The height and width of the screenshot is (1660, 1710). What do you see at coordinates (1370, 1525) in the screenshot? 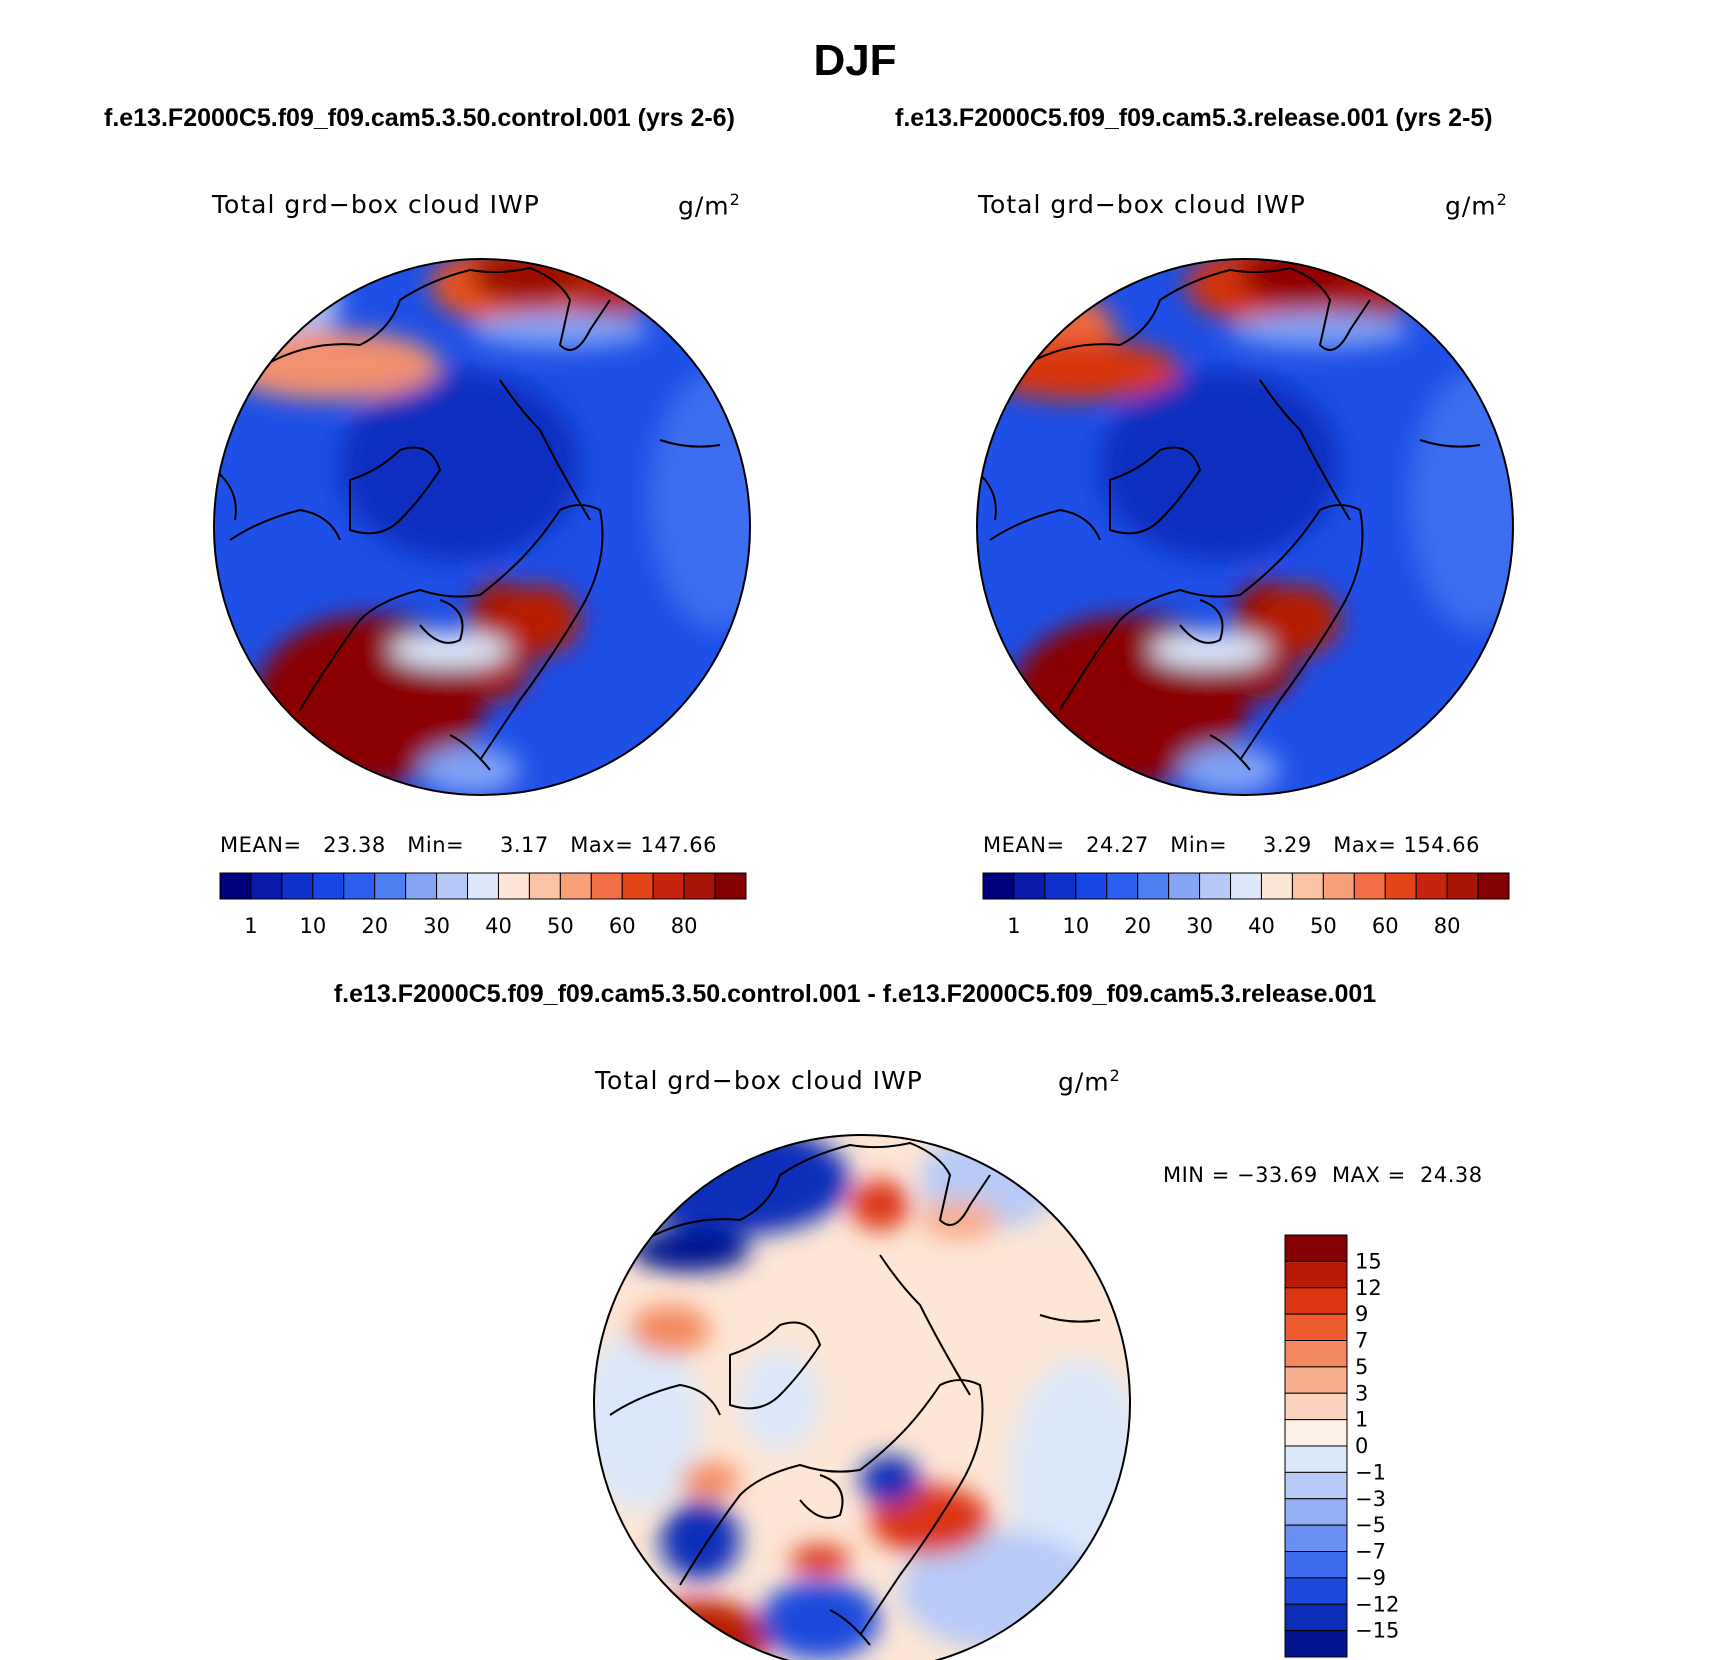
I see `colorbar-difference-tick-label: −5` at bounding box center [1370, 1525].